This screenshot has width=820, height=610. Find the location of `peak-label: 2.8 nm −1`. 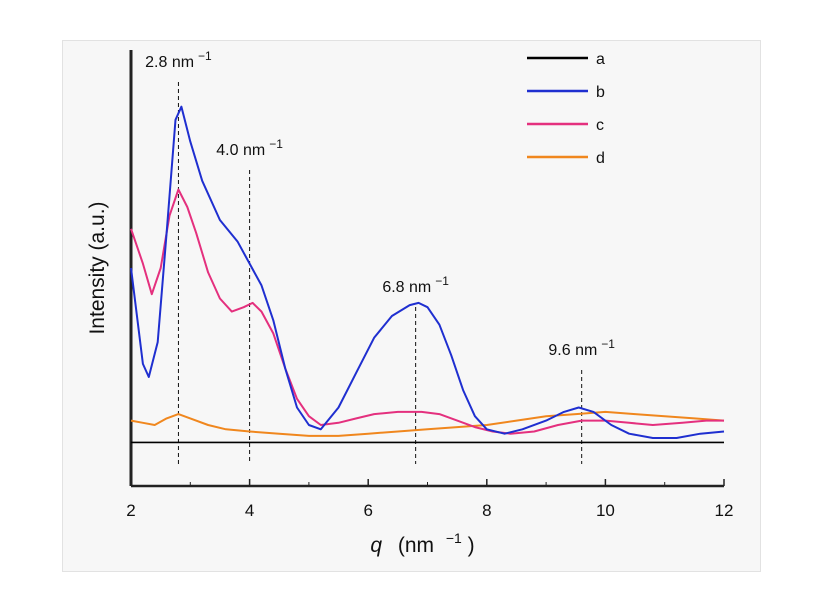

peak-label: 2.8 nm −1 is located at coordinates (178, 60).